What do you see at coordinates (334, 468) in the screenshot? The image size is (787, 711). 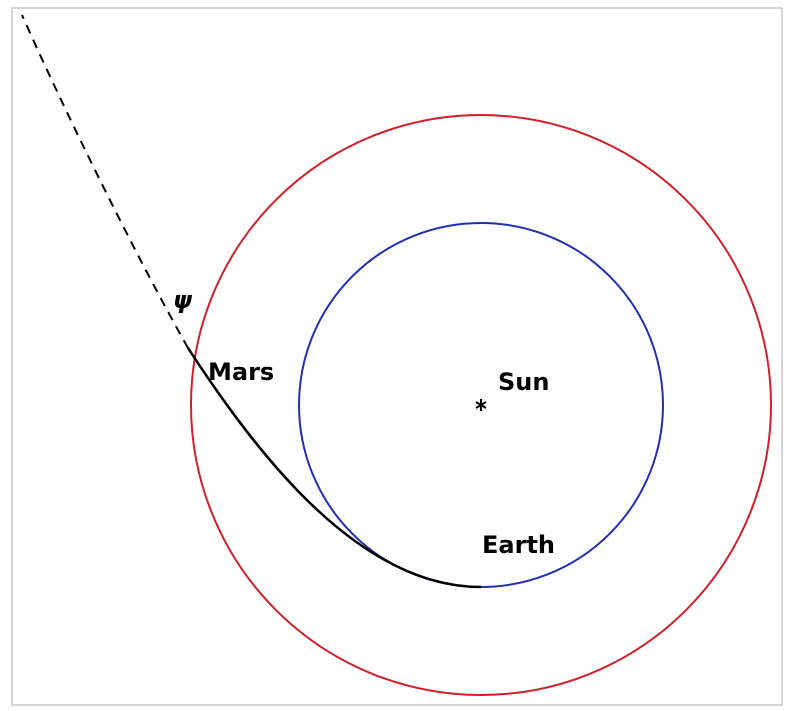 I see `transfer-trajectory` at bounding box center [334, 468].